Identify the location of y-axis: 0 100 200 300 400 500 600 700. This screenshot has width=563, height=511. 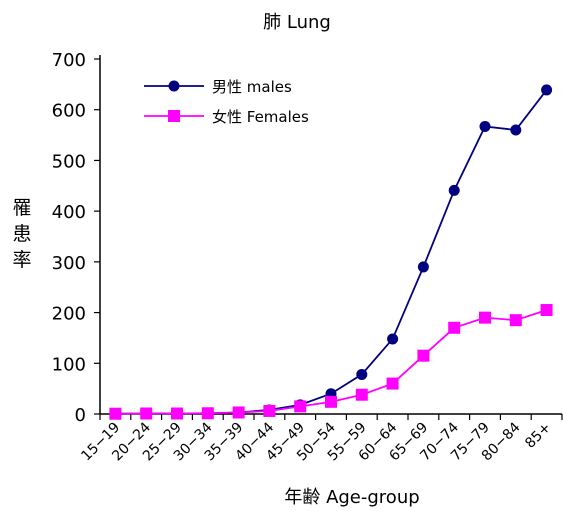
(76, 238).